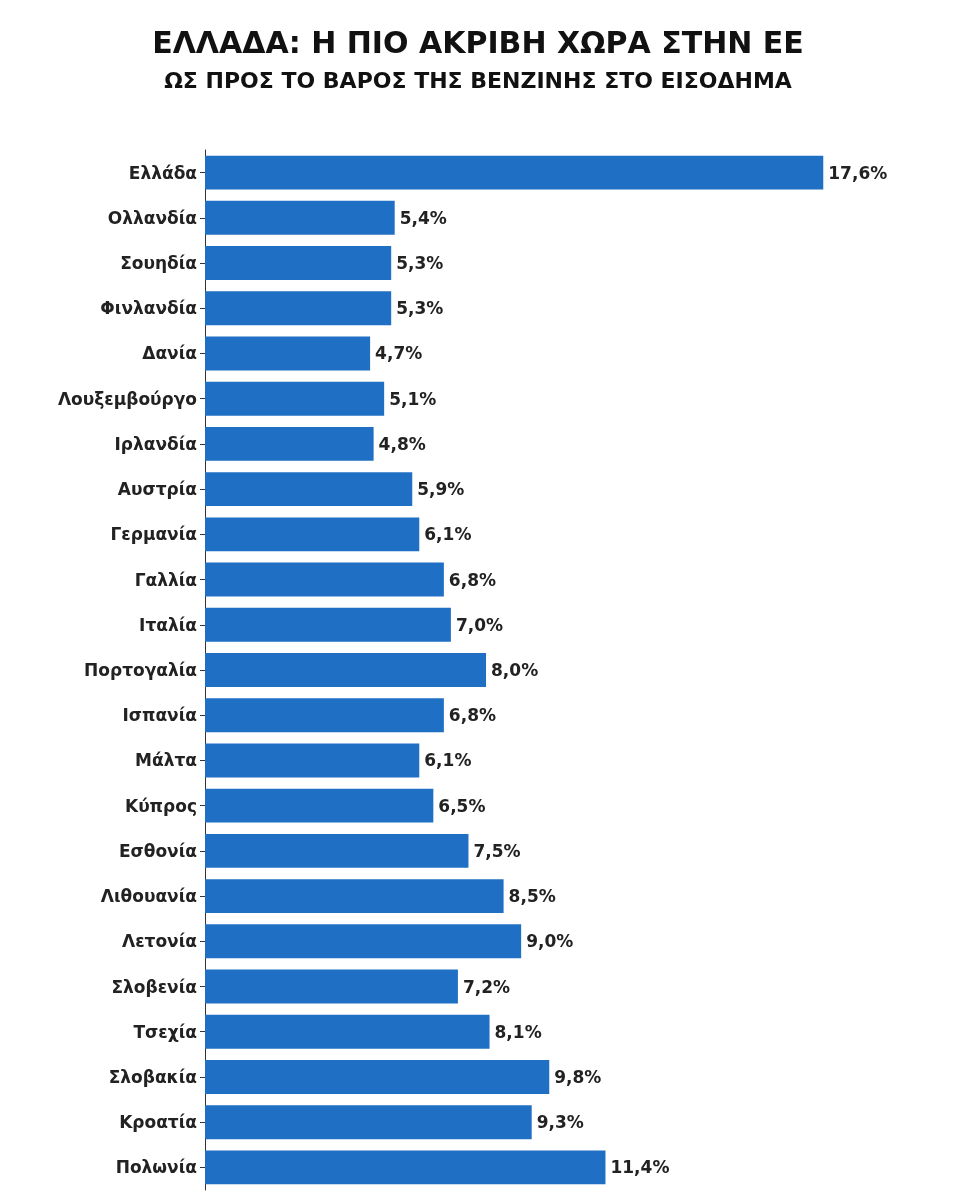 The width and height of the screenshot is (956, 1200). I want to click on y-tick-label: Πορτογαλία, so click(140, 670).